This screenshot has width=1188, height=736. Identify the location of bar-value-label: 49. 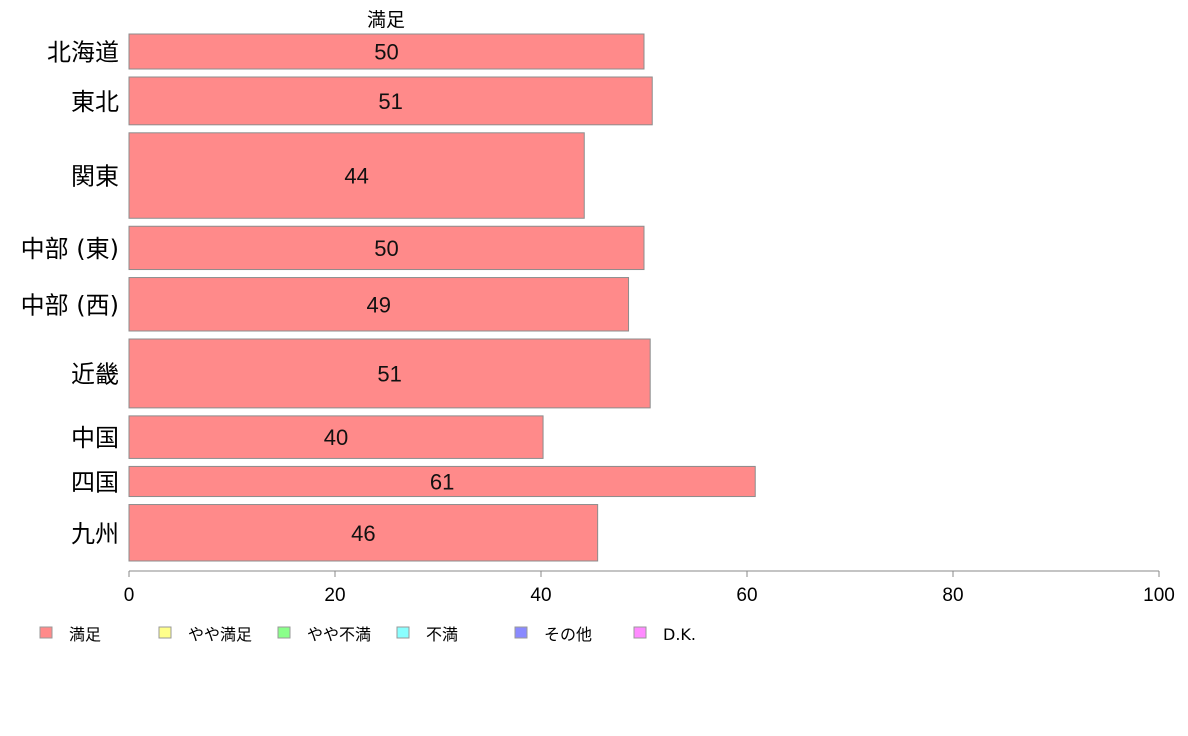
(379, 304).